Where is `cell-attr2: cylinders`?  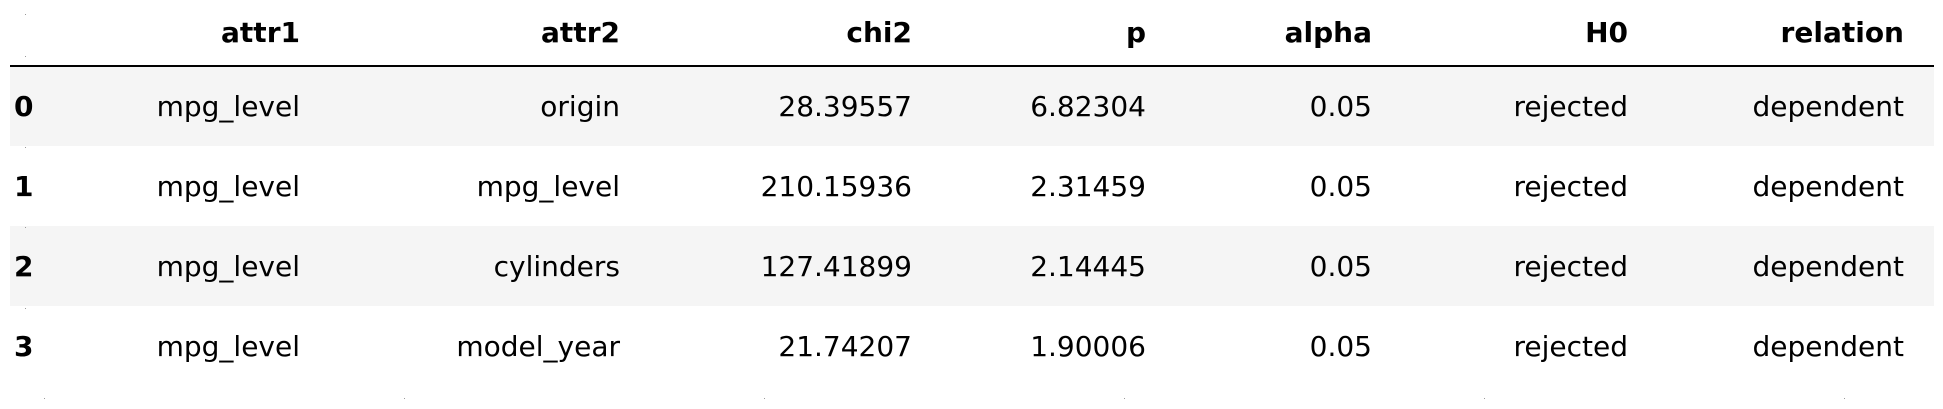
cell-attr2: cylinders is located at coordinates (556, 266).